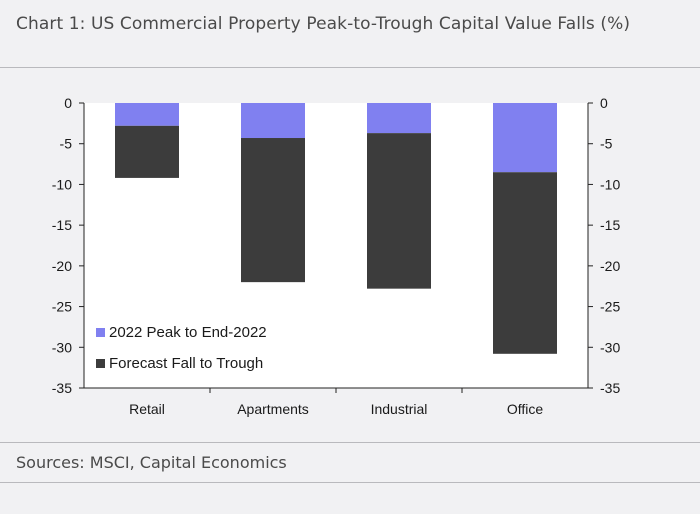 The image size is (700, 514). Describe the element at coordinates (62, 347) in the screenshot. I see `y-tick-label-left: -30` at that location.